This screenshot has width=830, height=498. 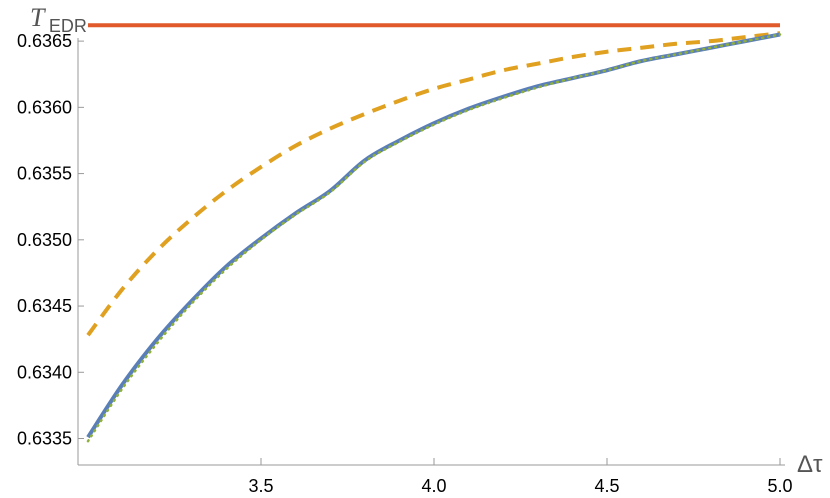 What do you see at coordinates (44, 41) in the screenshot?
I see `y-tick-label: 0.6365` at bounding box center [44, 41].